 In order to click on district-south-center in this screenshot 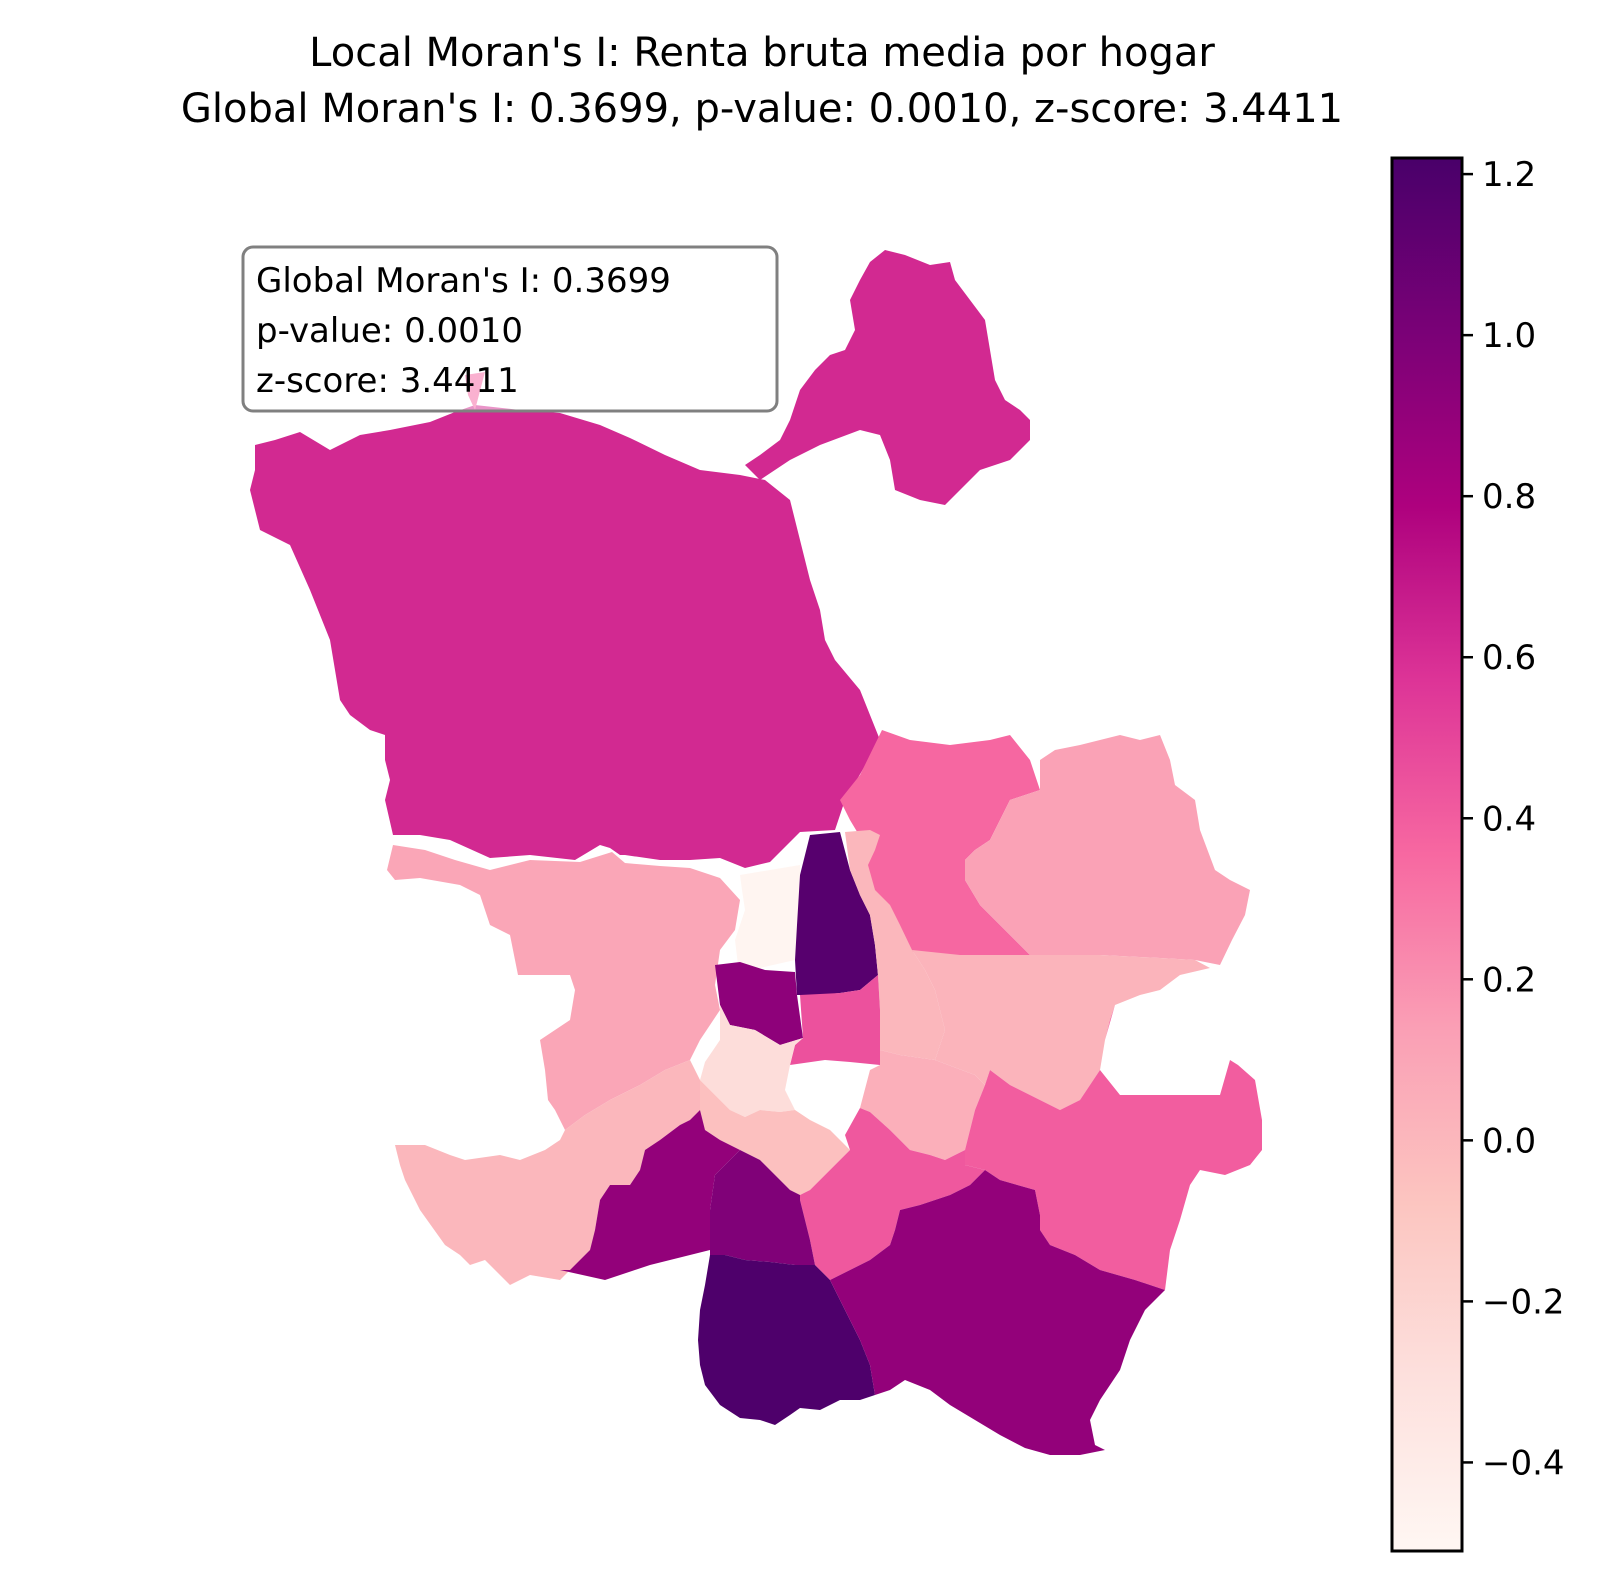, I will do `click(892, 1194)`.